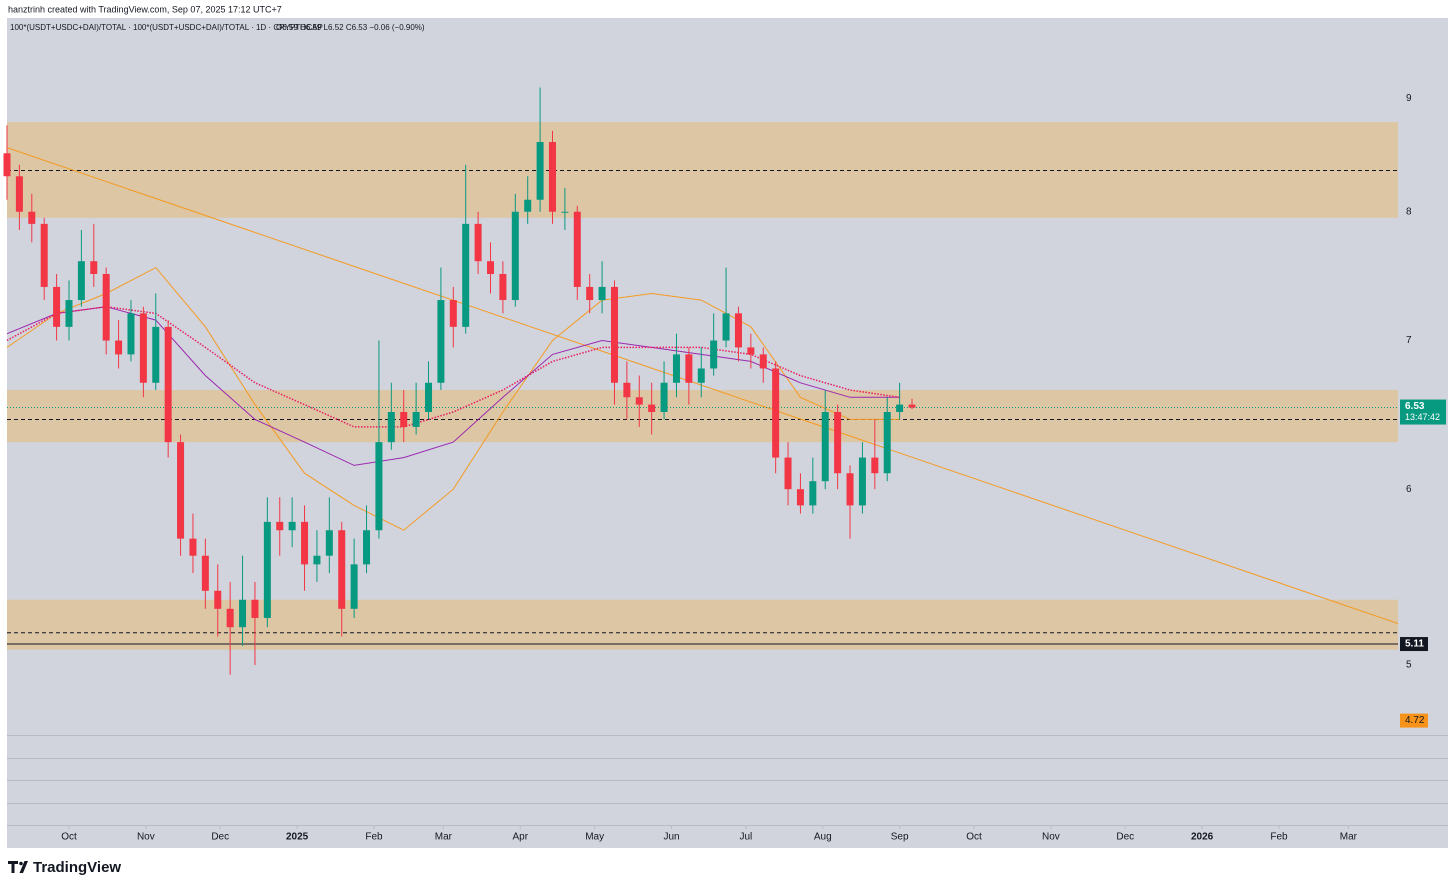 The image size is (1456, 893). Describe the element at coordinates (350, 27) in the screenshot. I see `ohlc-readout: O6.59 H6.59 L6.52 C6.53 −0.06 (−0.90%)` at that location.